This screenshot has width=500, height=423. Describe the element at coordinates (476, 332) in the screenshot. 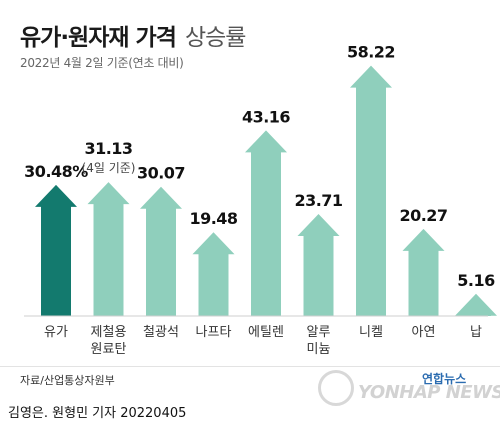

I see `category-label: 납` at that location.